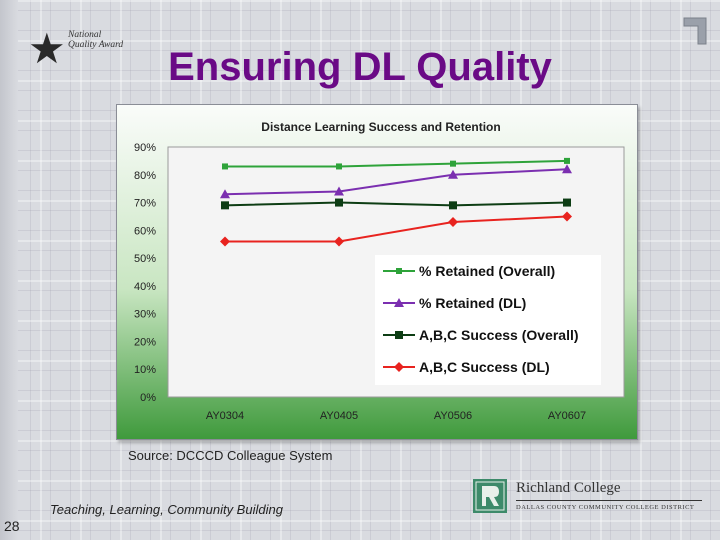 This screenshot has width=720, height=540. Describe the element at coordinates (453, 416) in the screenshot. I see `x-tick-label: AY0506` at that location.